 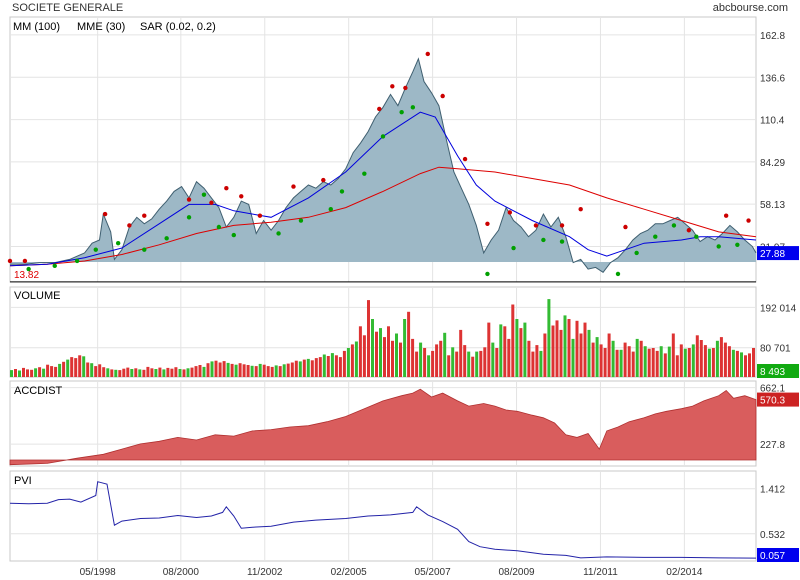 What do you see at coordinates (772, 121) in the screenshot?
I see `price-y-tick-label-2: 110.4` at bounding box center [772, 121].